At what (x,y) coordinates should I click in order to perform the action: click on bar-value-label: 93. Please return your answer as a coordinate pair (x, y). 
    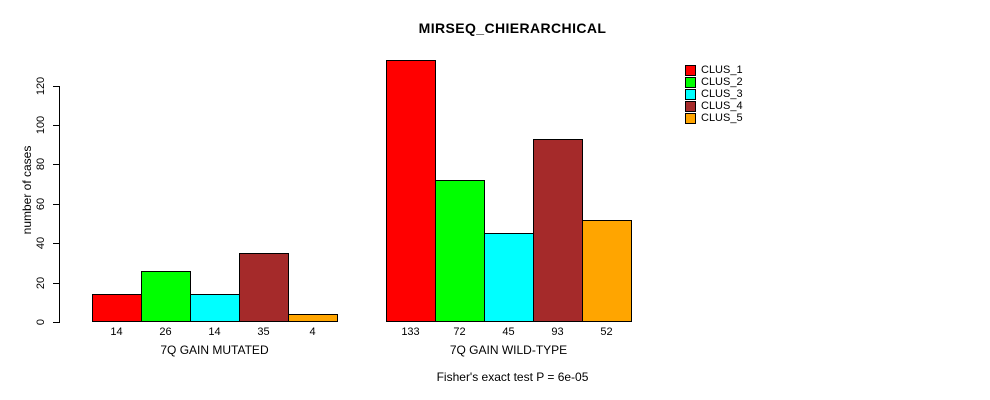
    Looking at the image, I should click on (557, 332).